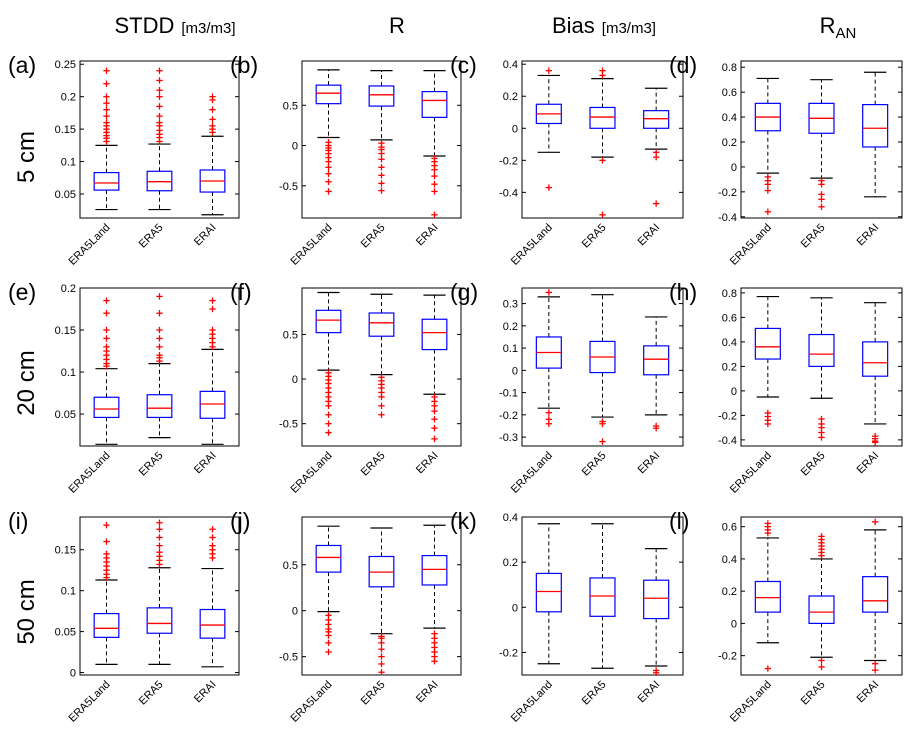  What do you see at coordinates (26, 157) in the screenshot?
I see `row-label-1: 5 cm` at bounding box center [26, 157].